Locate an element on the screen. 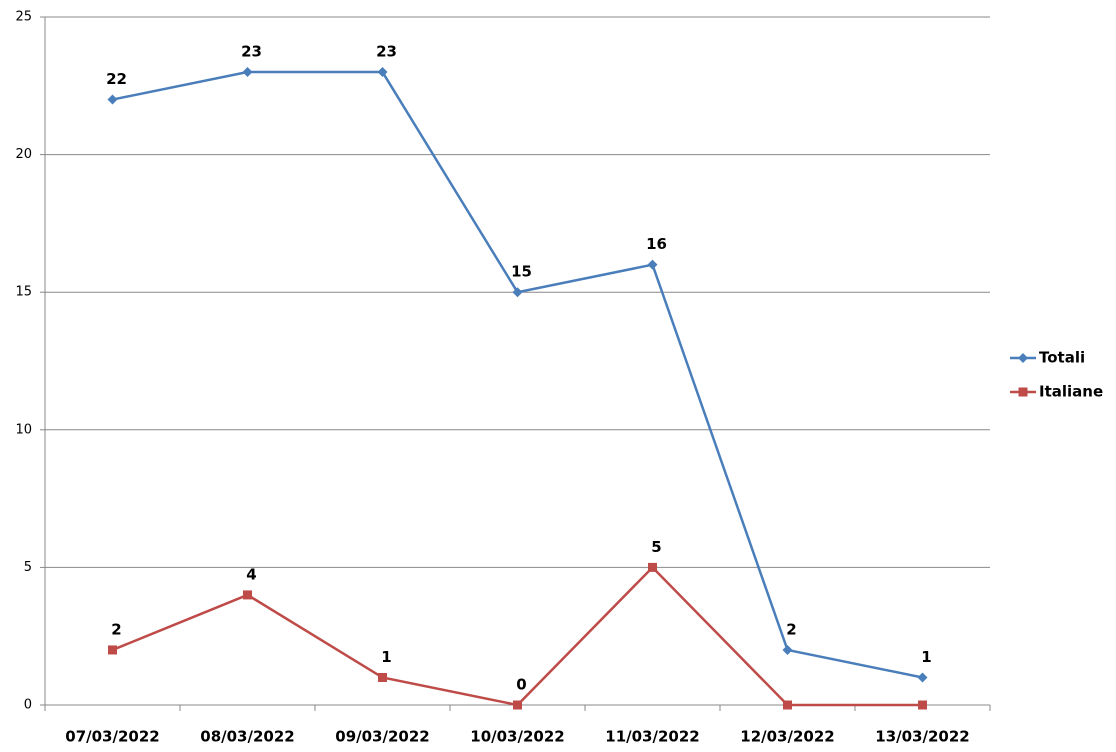  x-tick-label: 07/03/2022 is located at coordinates (112, 737).